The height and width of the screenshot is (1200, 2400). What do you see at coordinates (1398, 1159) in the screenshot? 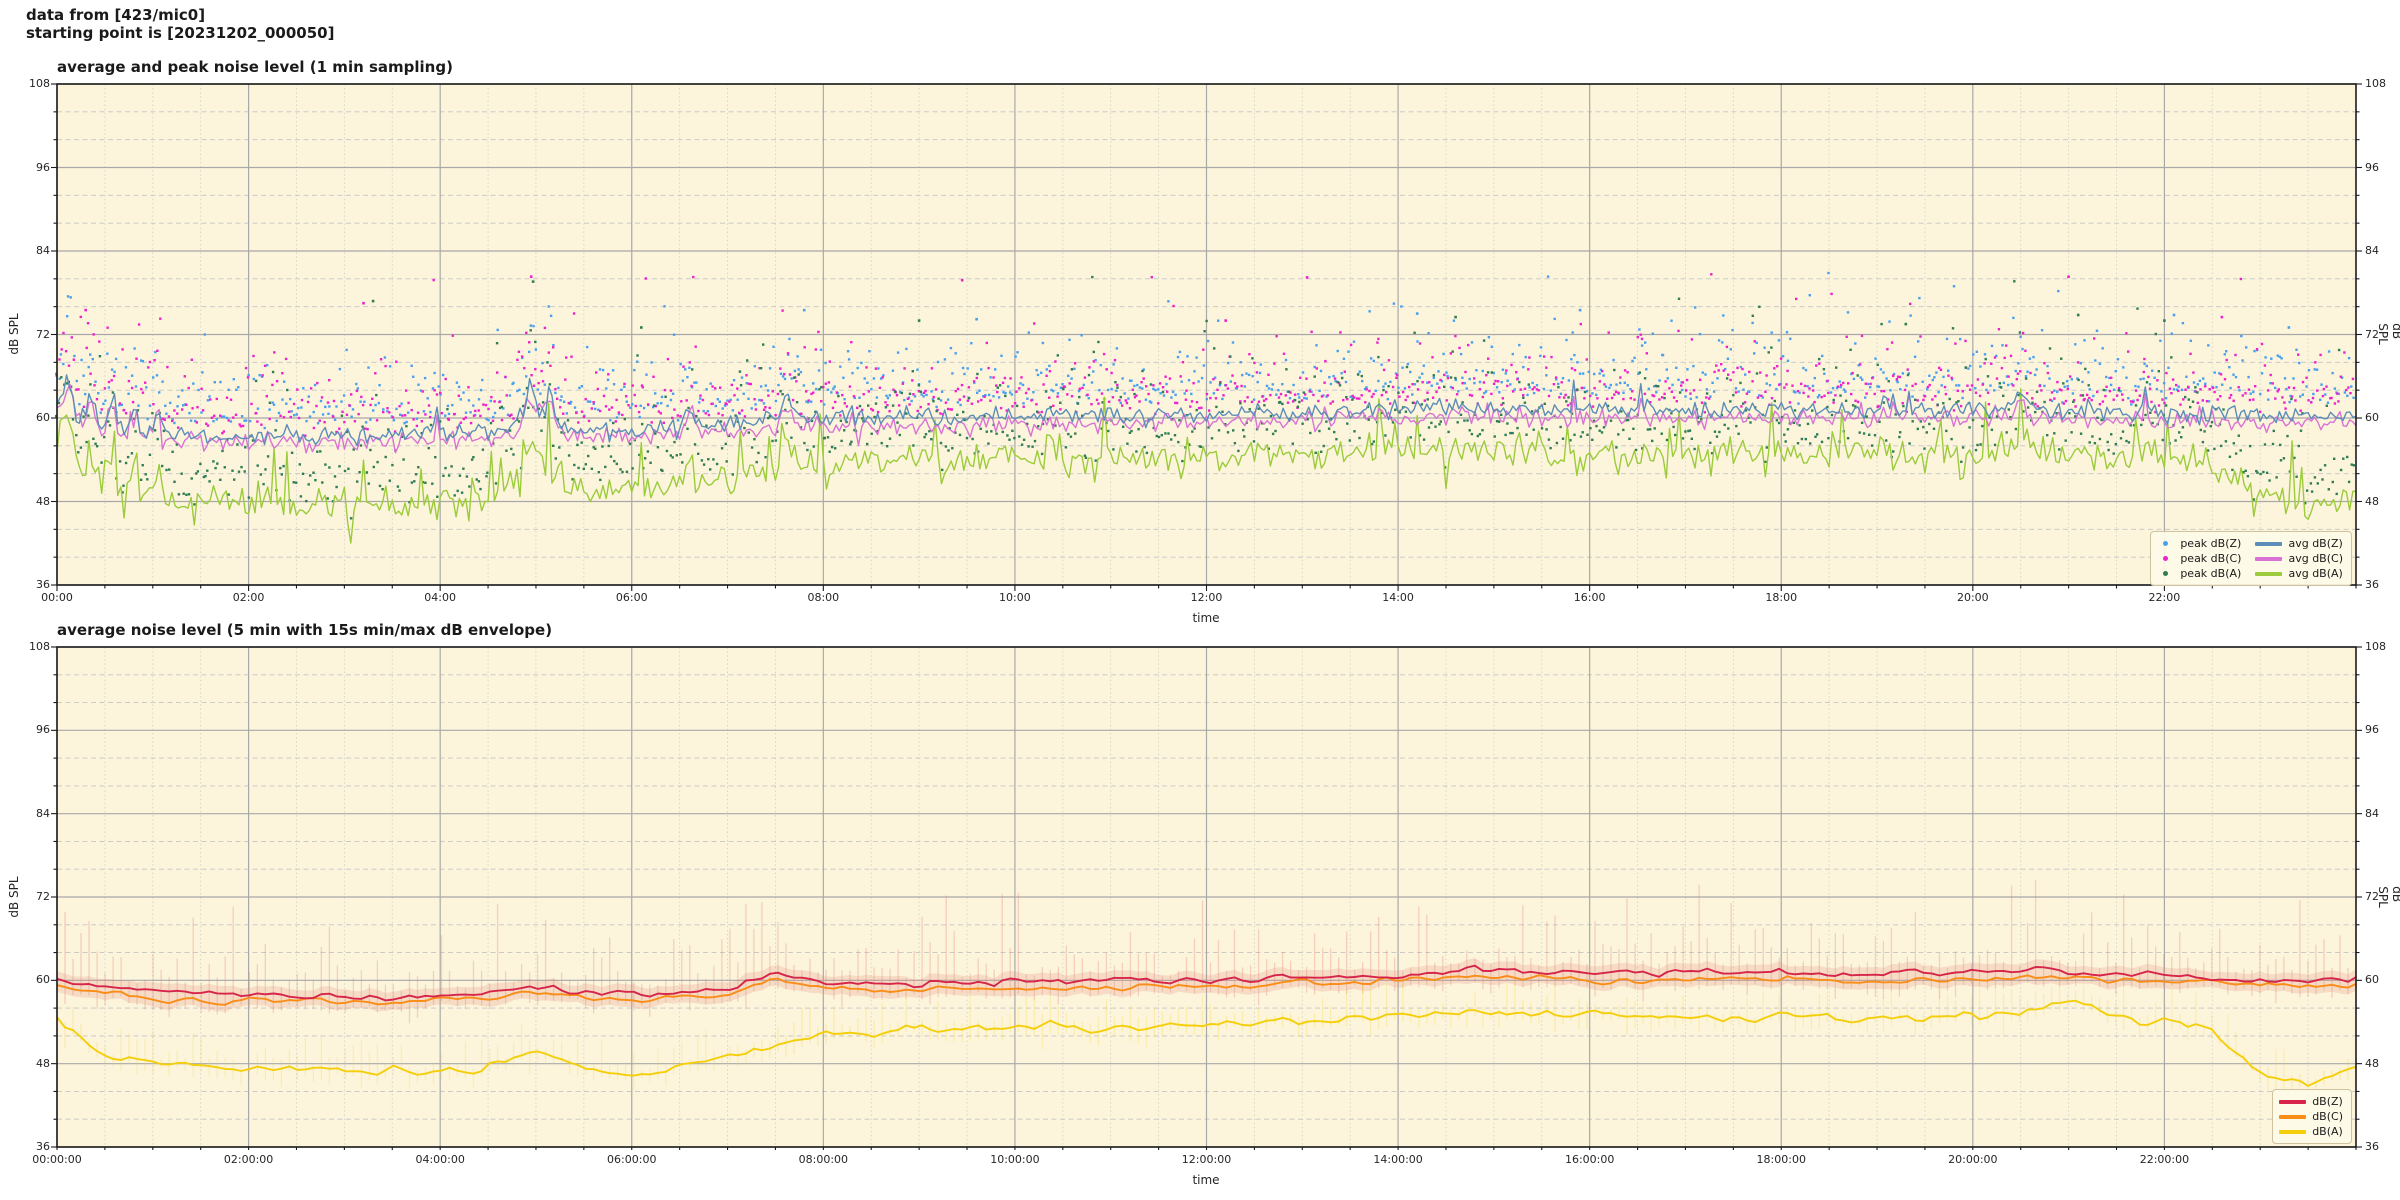
I see `x-tick-label: 14:00:00` at bounding box center [1398, 1159].